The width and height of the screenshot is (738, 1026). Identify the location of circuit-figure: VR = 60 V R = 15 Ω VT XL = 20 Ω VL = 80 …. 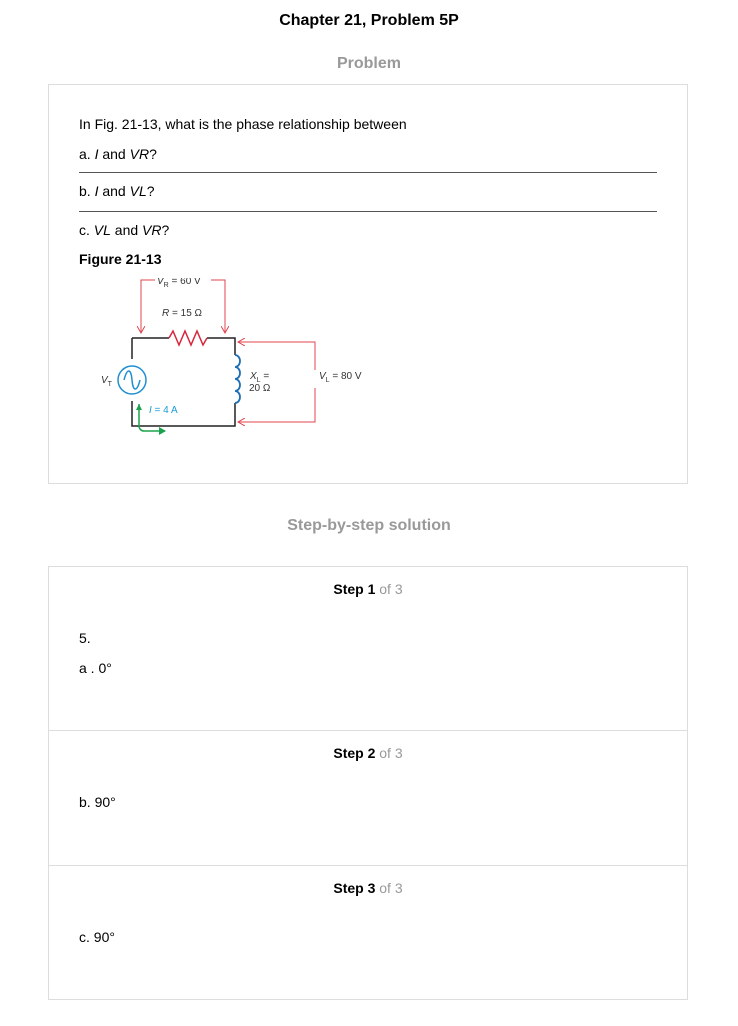
(231, 356).